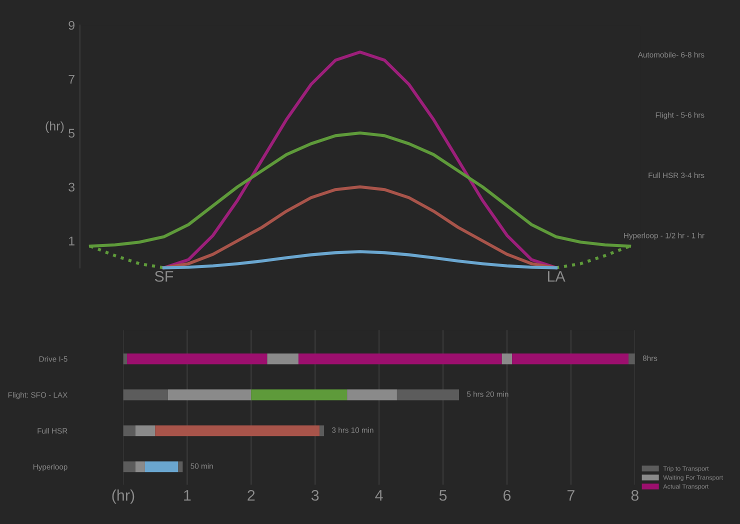  Describe the element at coordinates (123, 497) in the screenshot. I see `x-tick-label: (hr)` at that location.